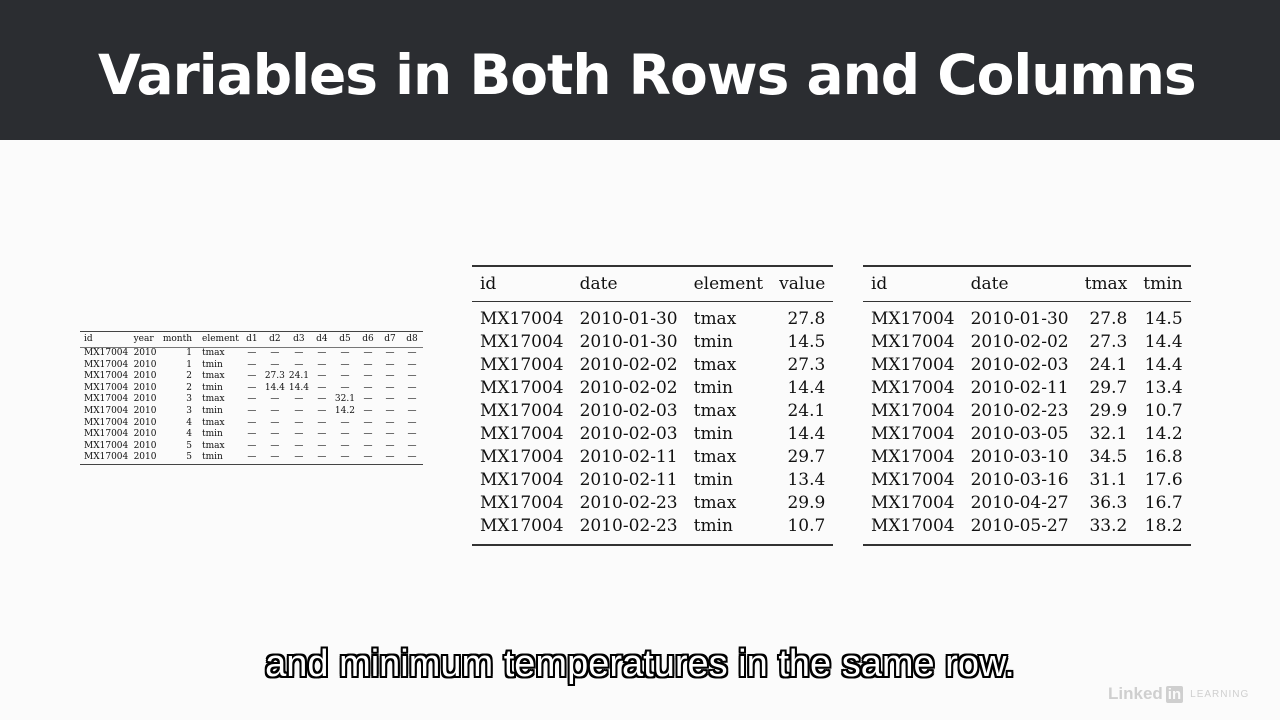 The width and height of the screenshot is (1280, 720). I want to click on table-row: MX17004 2010-03-10 34.5 16.8, so click(1027, 457).